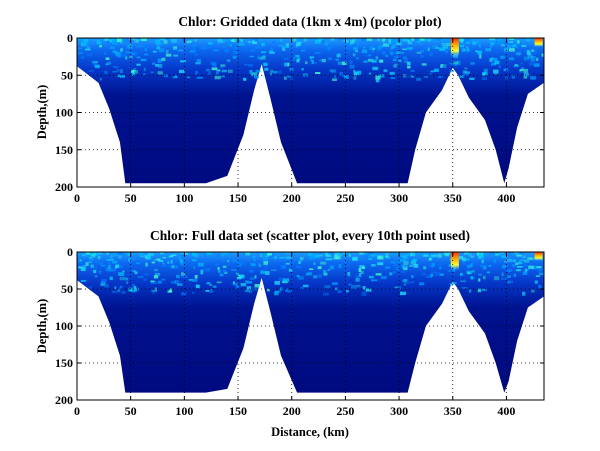 Image resolution: width=600 pixels, height=451 pixels. I want to click on y-tick-label: 200, so click(64, 400).